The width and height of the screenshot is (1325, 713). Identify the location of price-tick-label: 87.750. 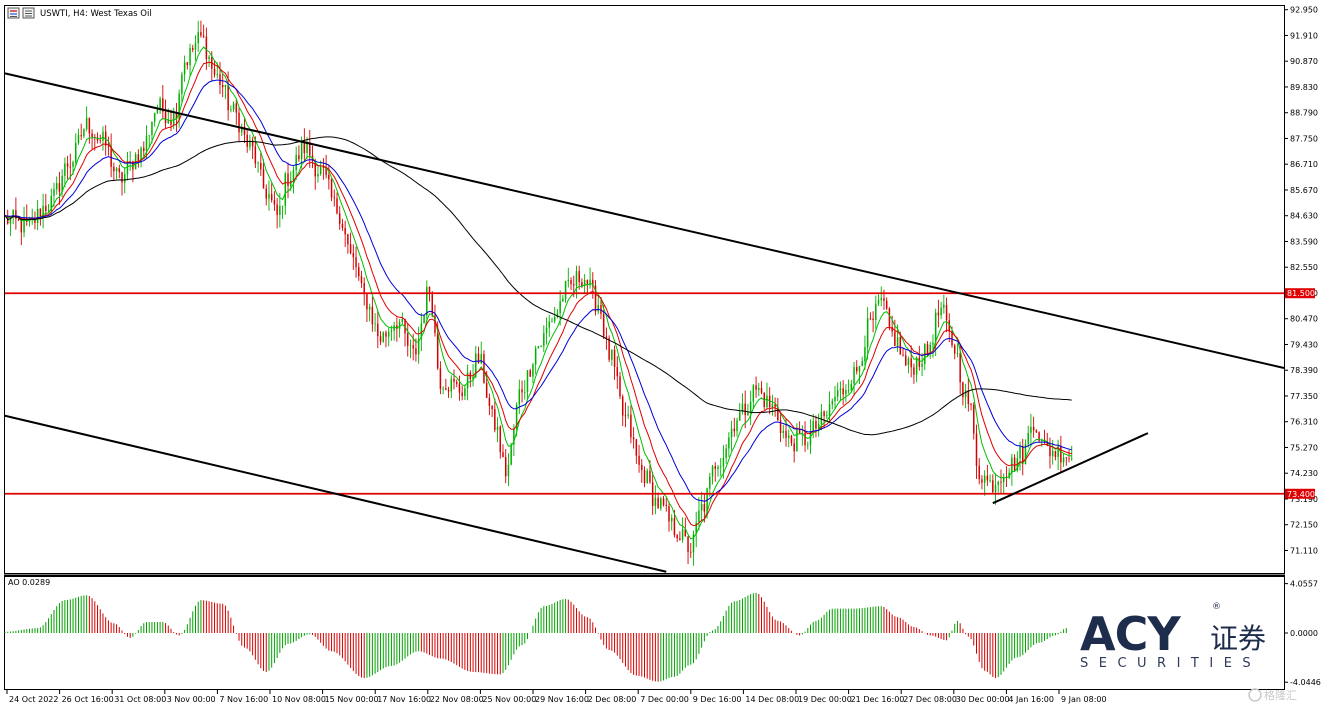
(1304, 138).